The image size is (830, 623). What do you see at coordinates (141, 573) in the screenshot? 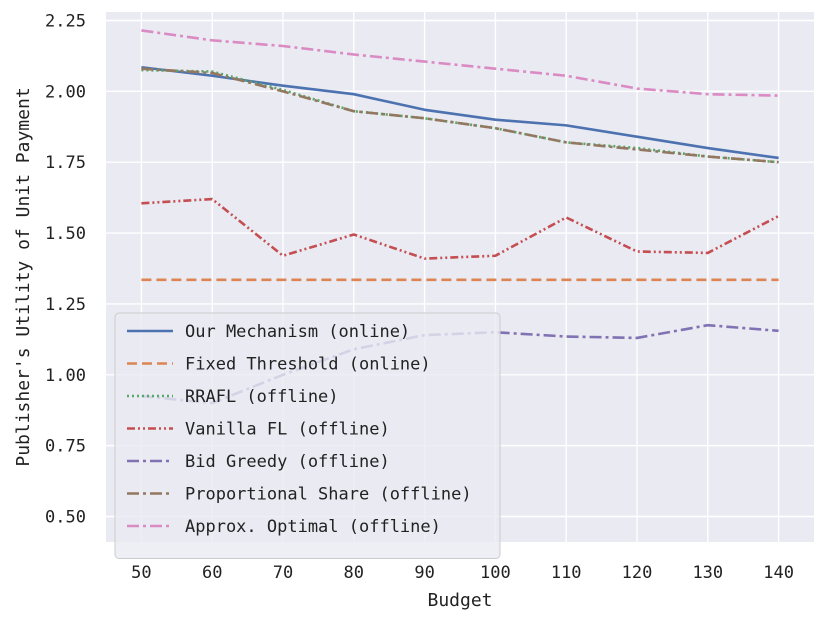
I see `x-tick-label: 50` at bounding box center [141, 573].